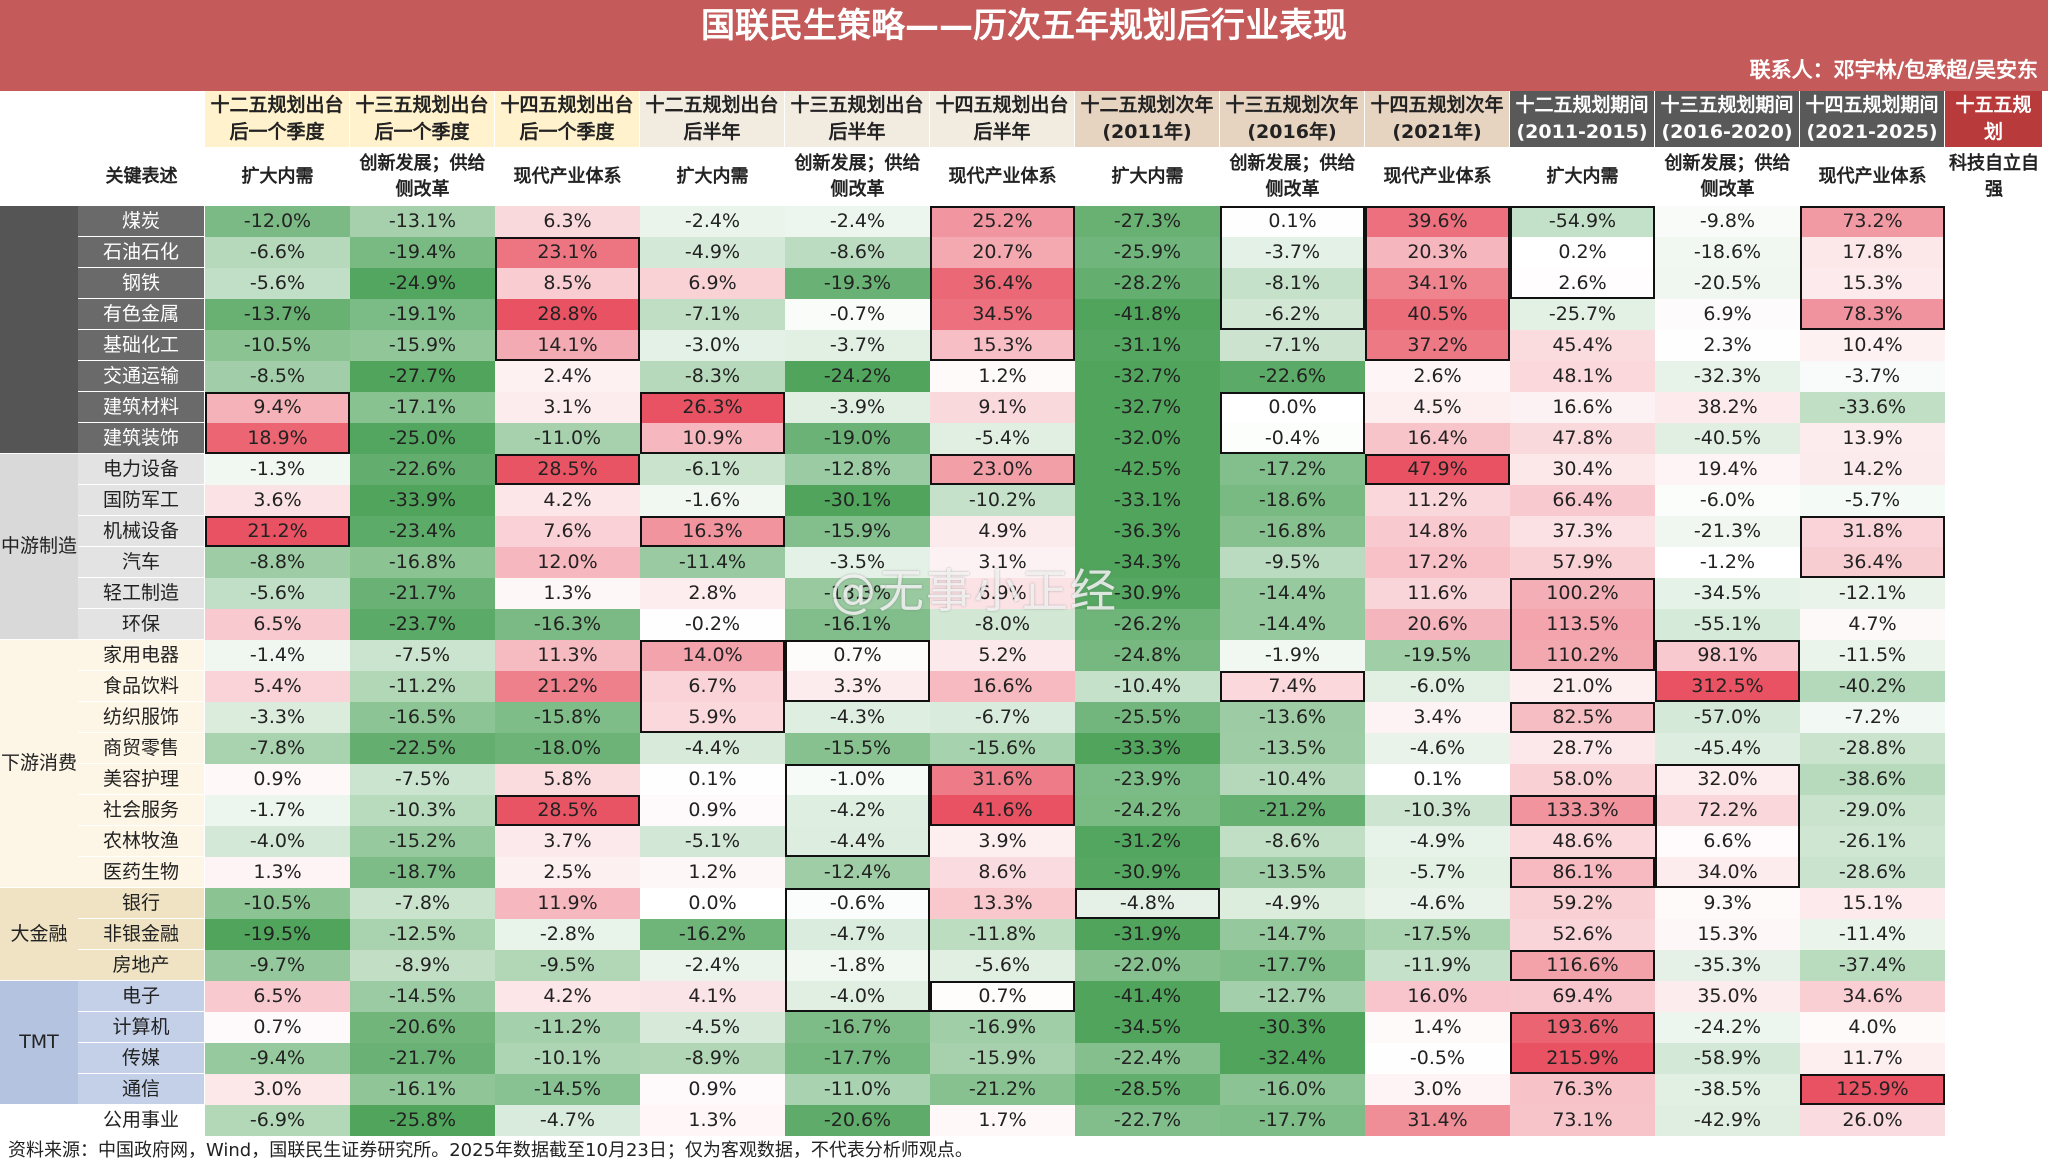  What do you see at coordinates (857, 810) in the screenshot?
I see `value-cell: -4.2%` at bounding box center [857, 810].